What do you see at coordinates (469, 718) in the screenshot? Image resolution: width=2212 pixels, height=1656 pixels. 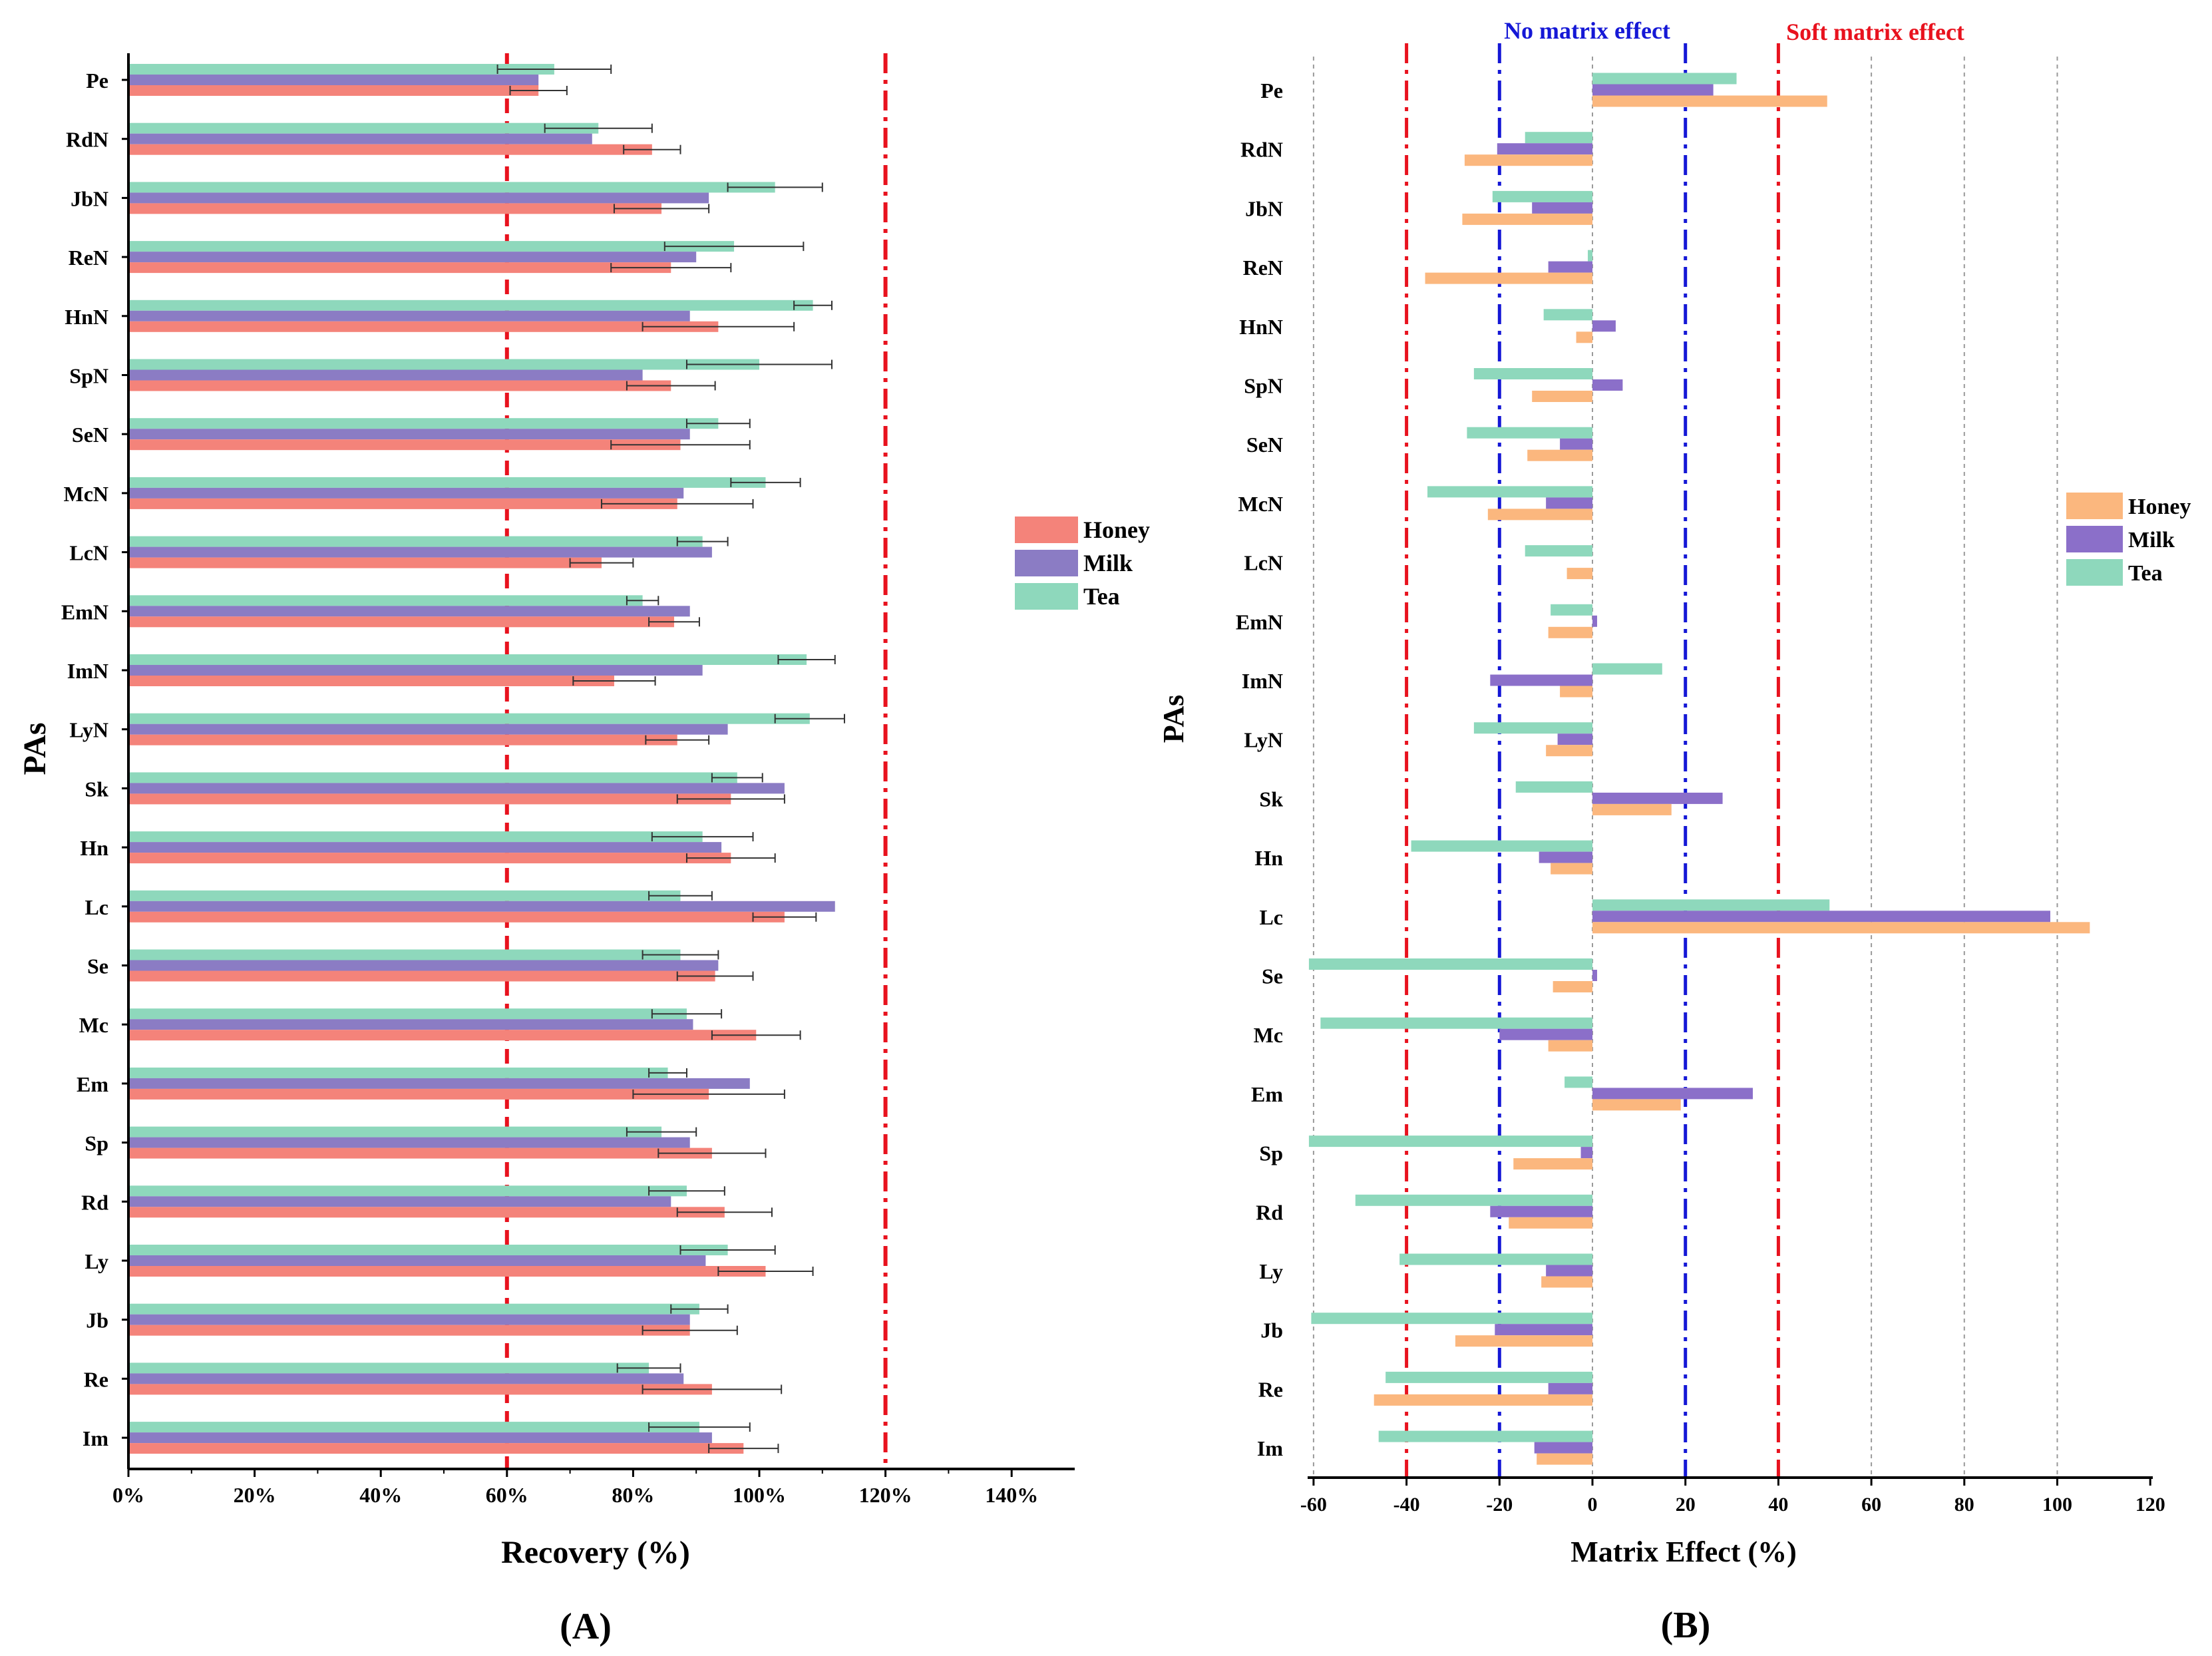 I see `bar-tea-LyN` at bounding box center [469, 718].